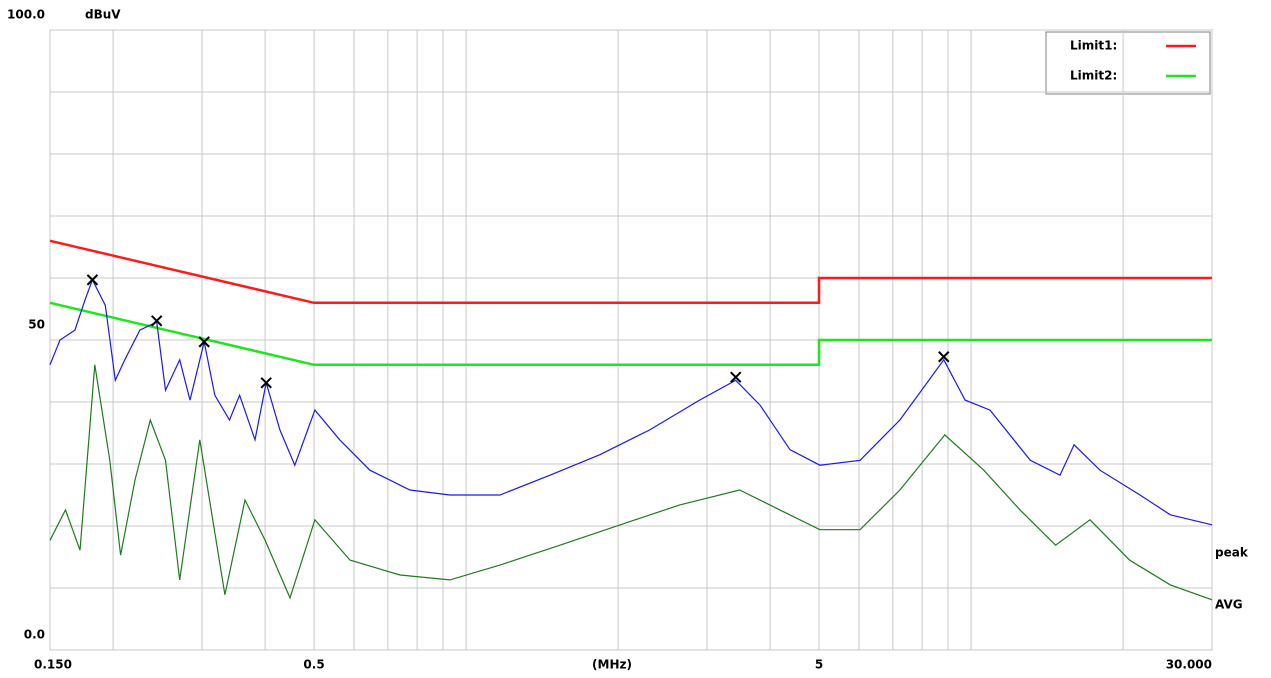  What do you see at coordinates (103, 15) in the screenshot?
I see `y-axis-label: dBuV` at bounding box center [103, 15].